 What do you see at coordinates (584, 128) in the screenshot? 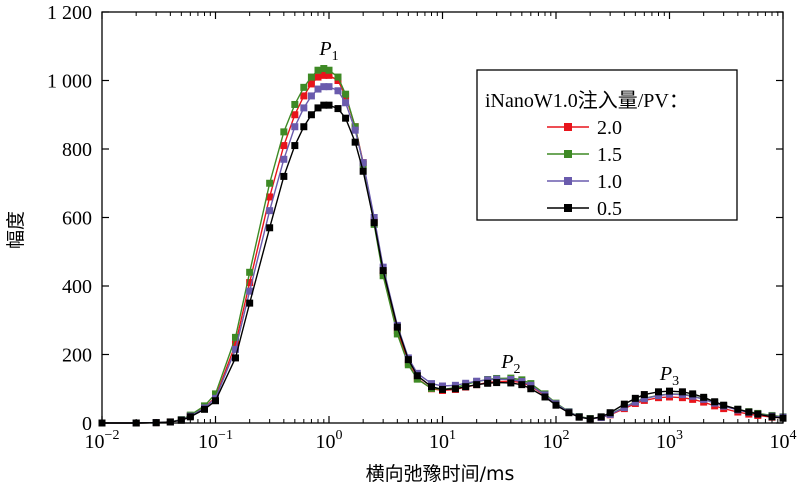
I see `legend-item: 2.0` at bounding box center [584, 128].